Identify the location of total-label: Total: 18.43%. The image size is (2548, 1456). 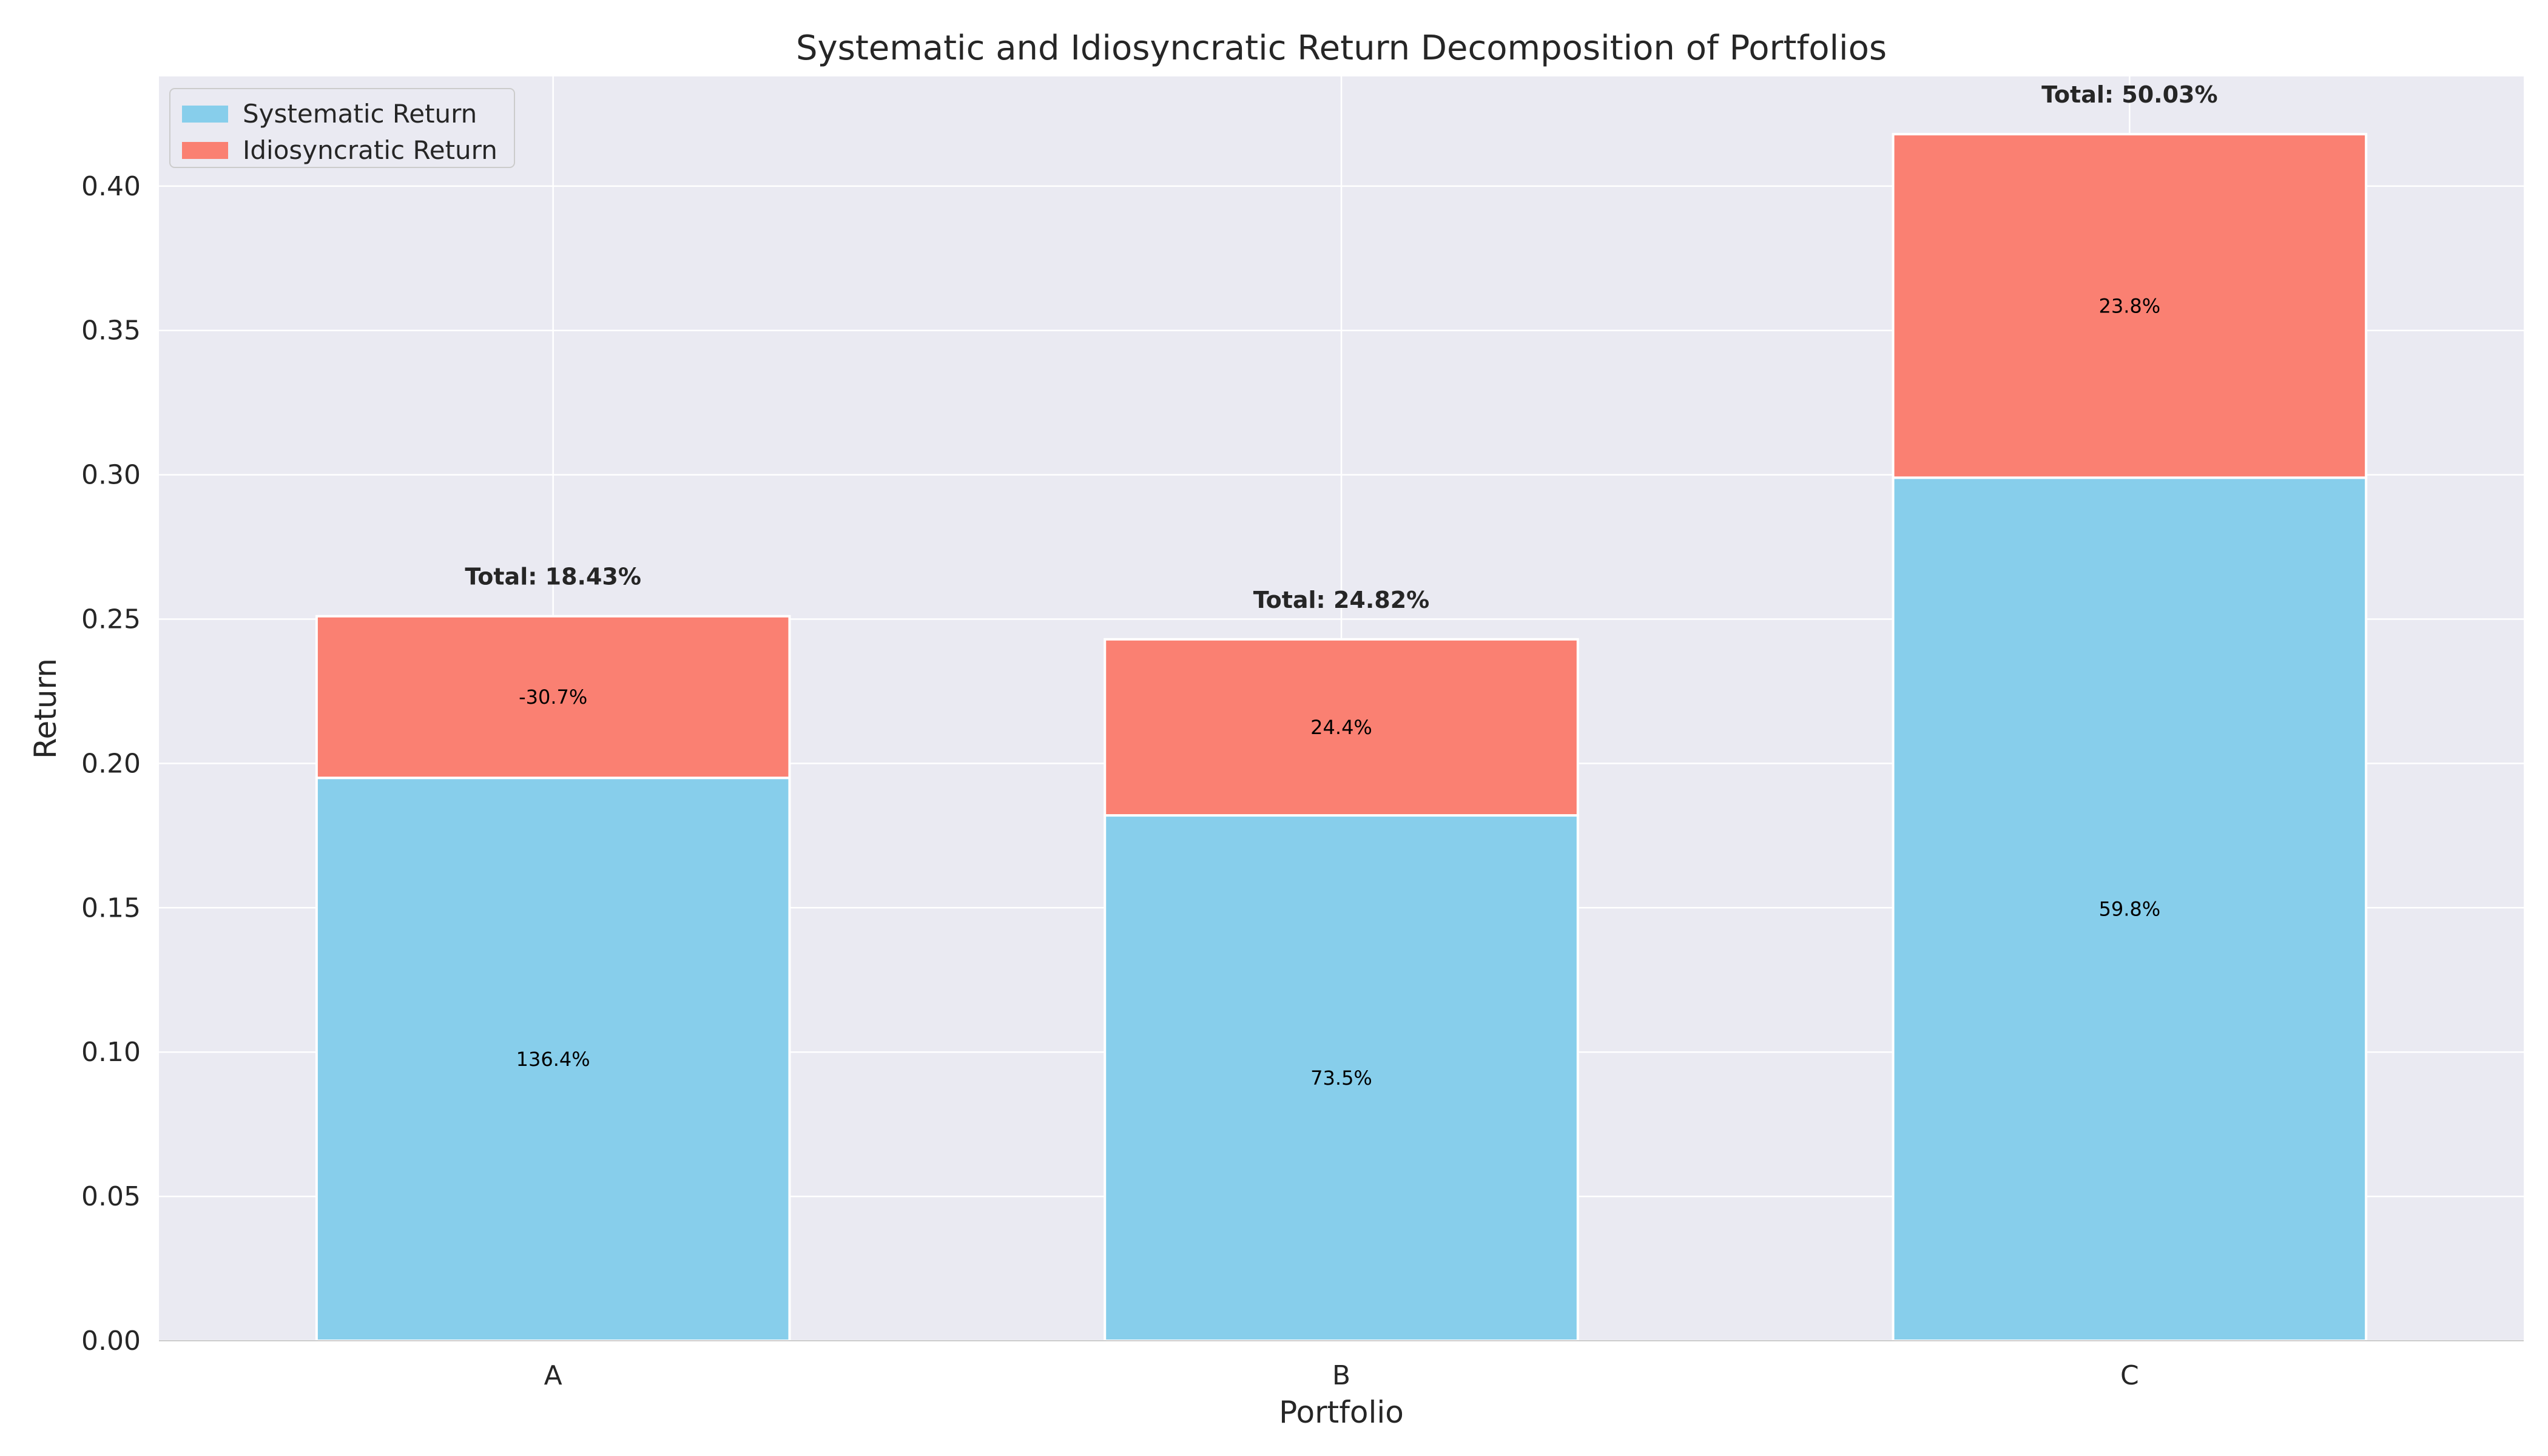
(553, 577).